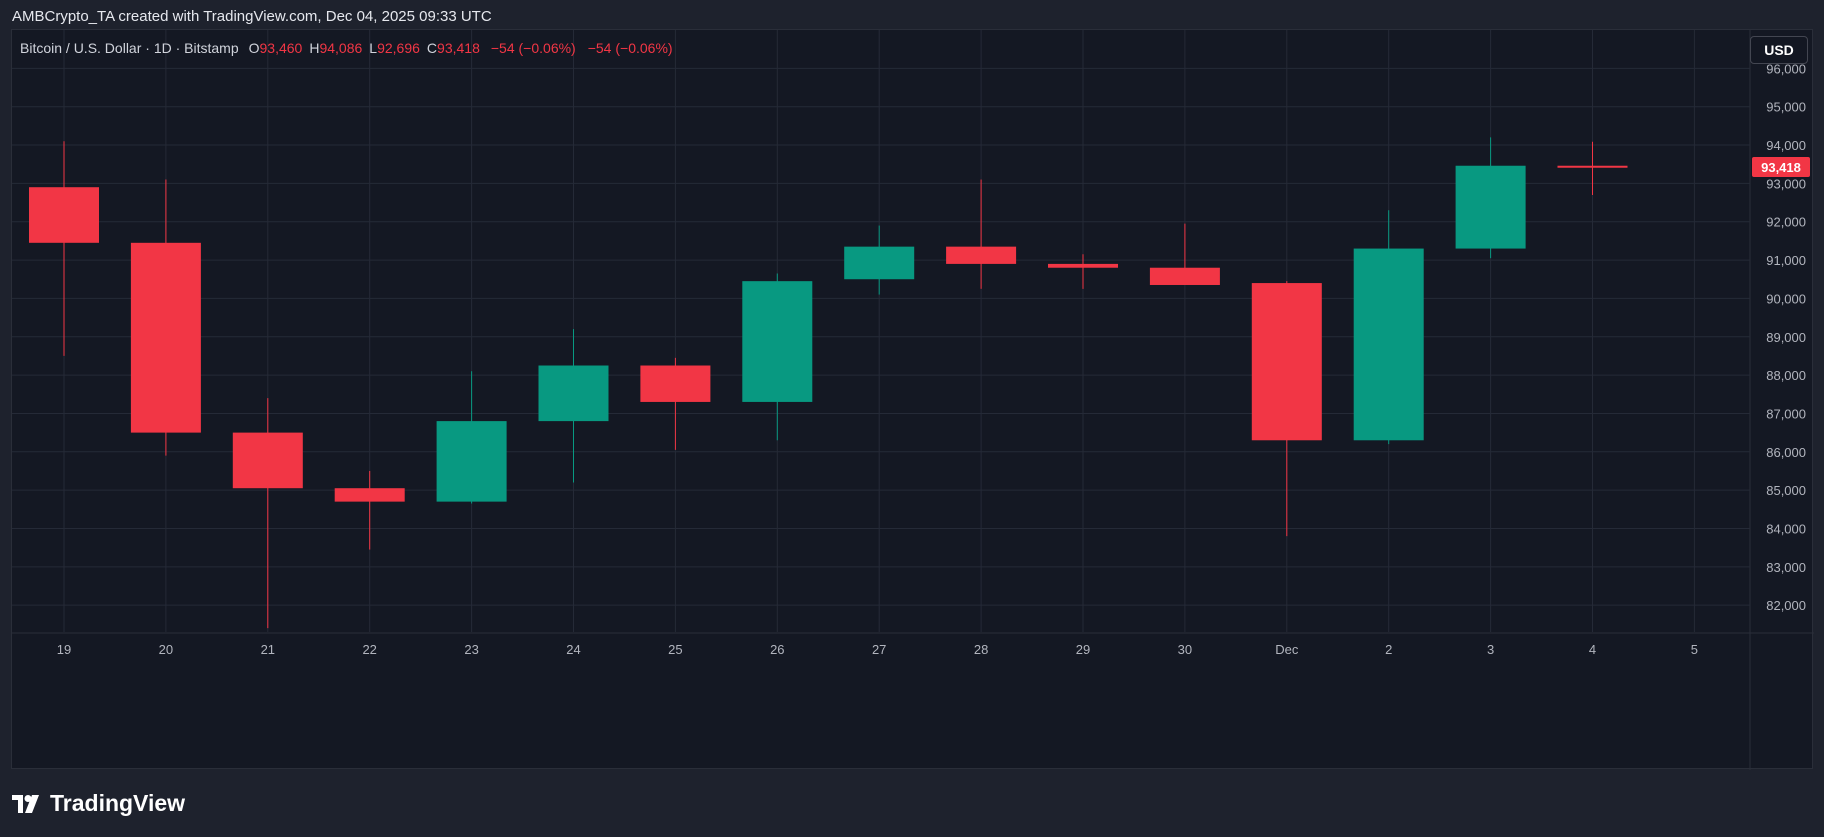 The width and height of the screenshot is (1824, 837). Describe the element at coordinates (1185, 649) in the screenshot. I see `x-tick-label: 30` at that location.